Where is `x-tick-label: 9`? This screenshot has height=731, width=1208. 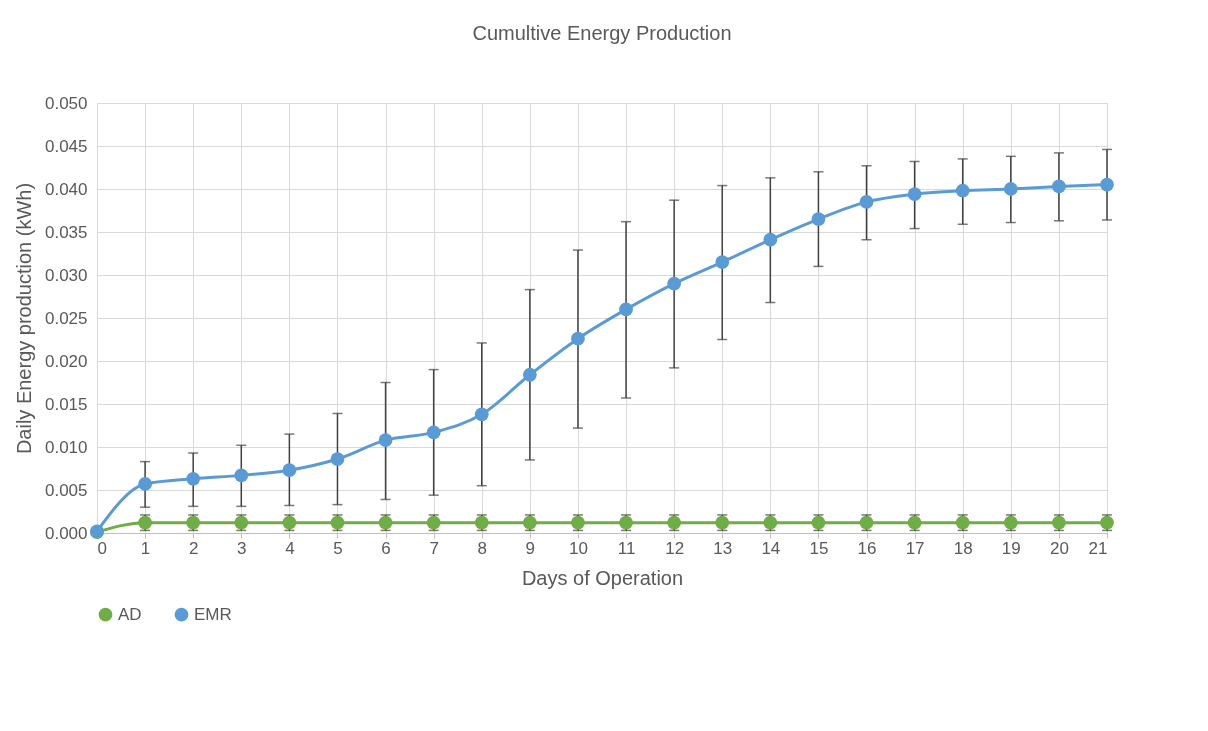
x-tick-label: 9 is located at coordinates (530, 548).